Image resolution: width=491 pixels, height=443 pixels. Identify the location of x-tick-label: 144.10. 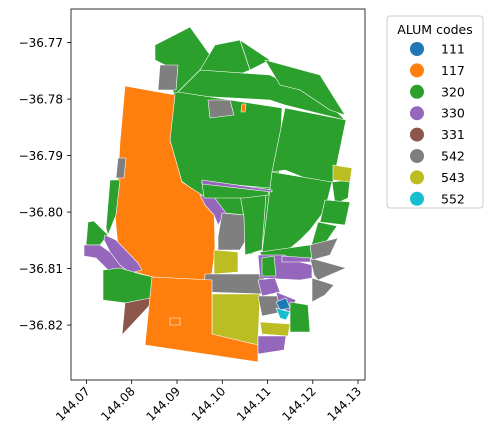
(209, 404).